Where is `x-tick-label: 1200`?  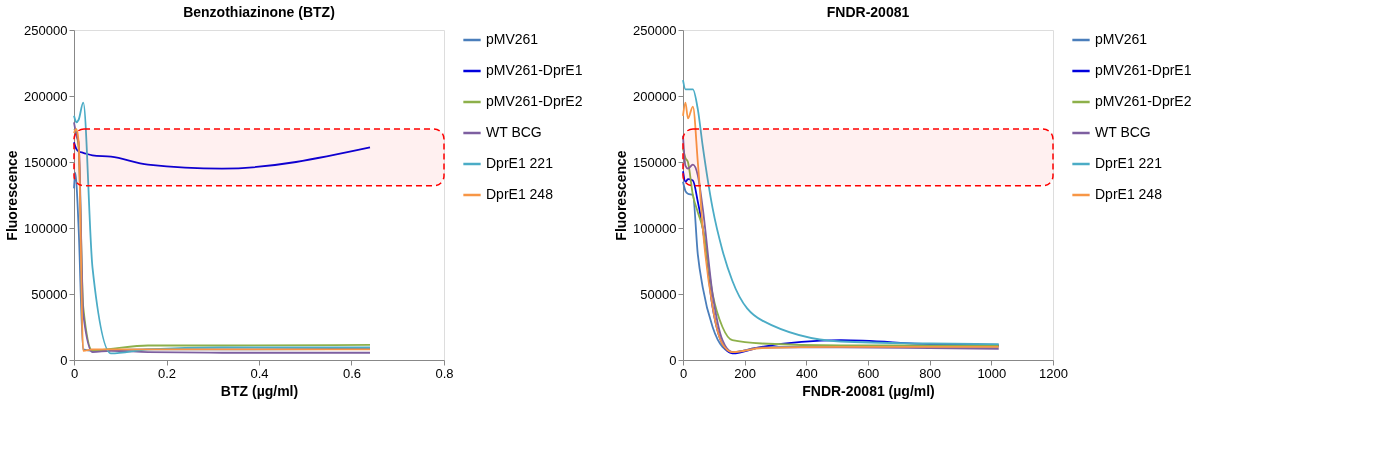 x-tick-label: 1200 is located at coordinates (1053, 373).